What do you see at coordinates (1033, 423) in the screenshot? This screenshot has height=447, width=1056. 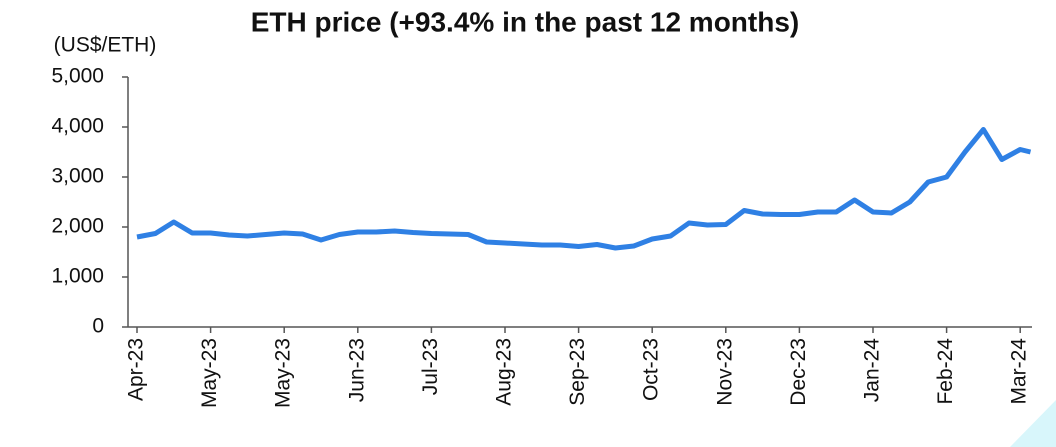 I see `decoration` at bounding box center [1033, 423].